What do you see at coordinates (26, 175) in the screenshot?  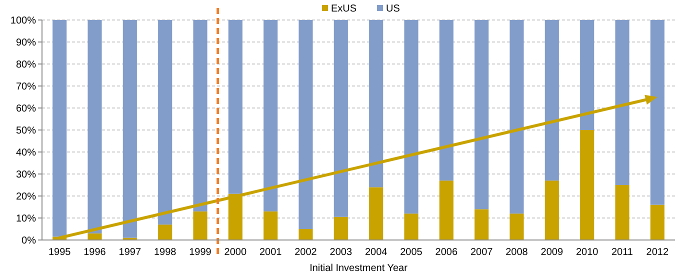 I see `y-tick-label: 30%` at bounding box center [26, 175].